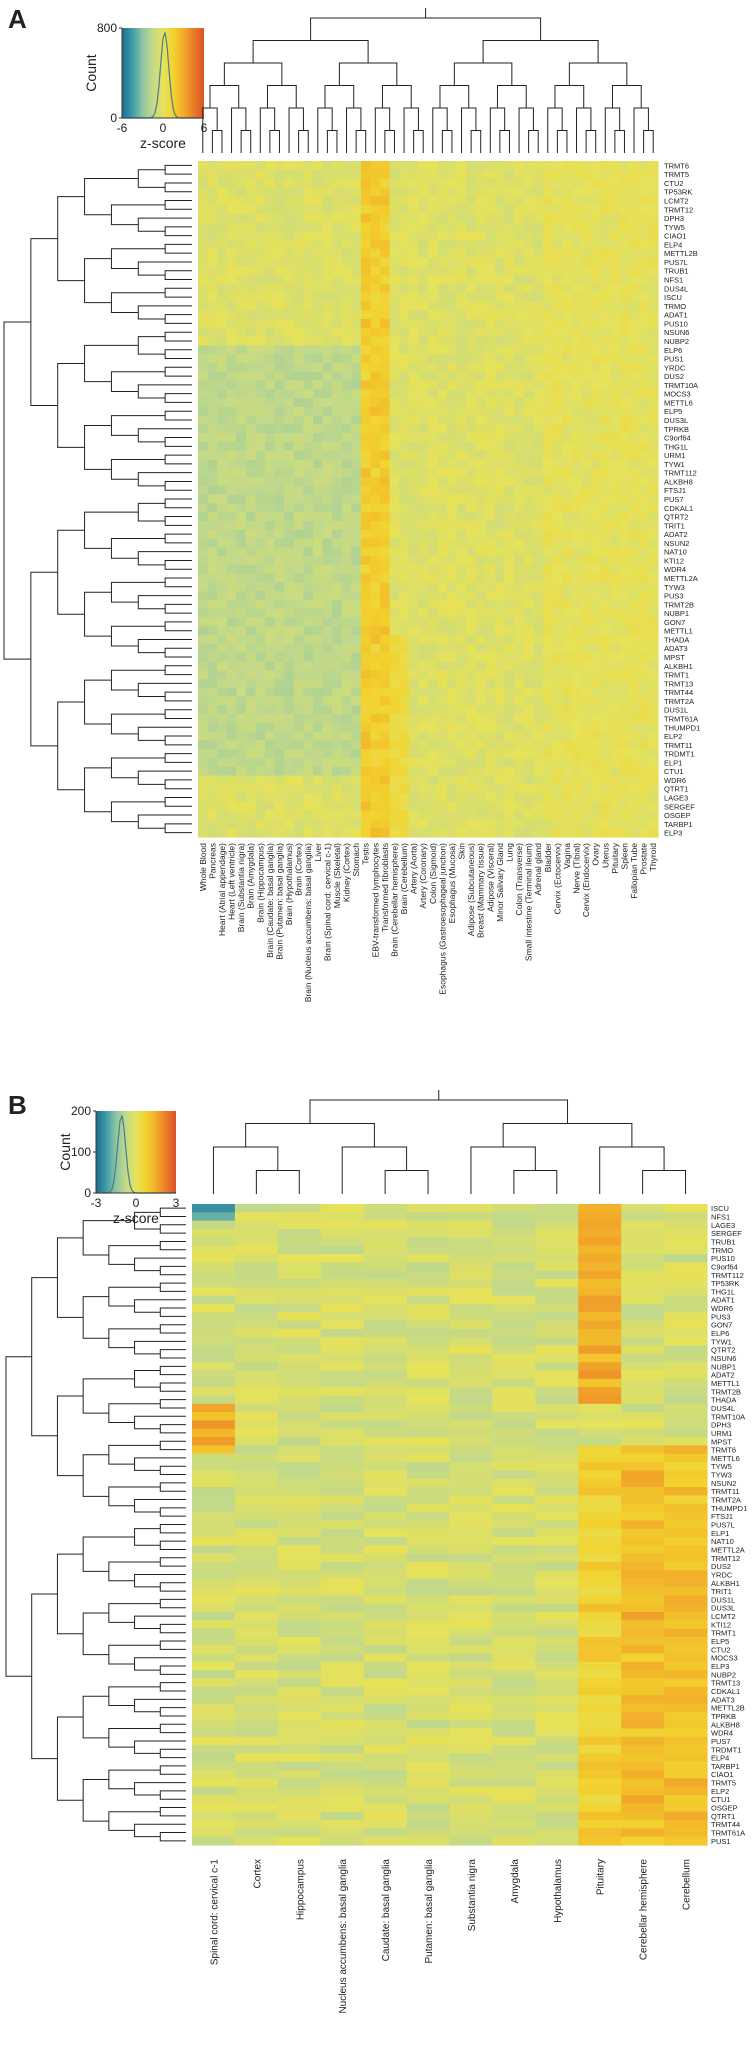 The width and height of the screenshot is (756, 2056). I want to click on panel-b-row-label: TRMO, so click(722, 1250).